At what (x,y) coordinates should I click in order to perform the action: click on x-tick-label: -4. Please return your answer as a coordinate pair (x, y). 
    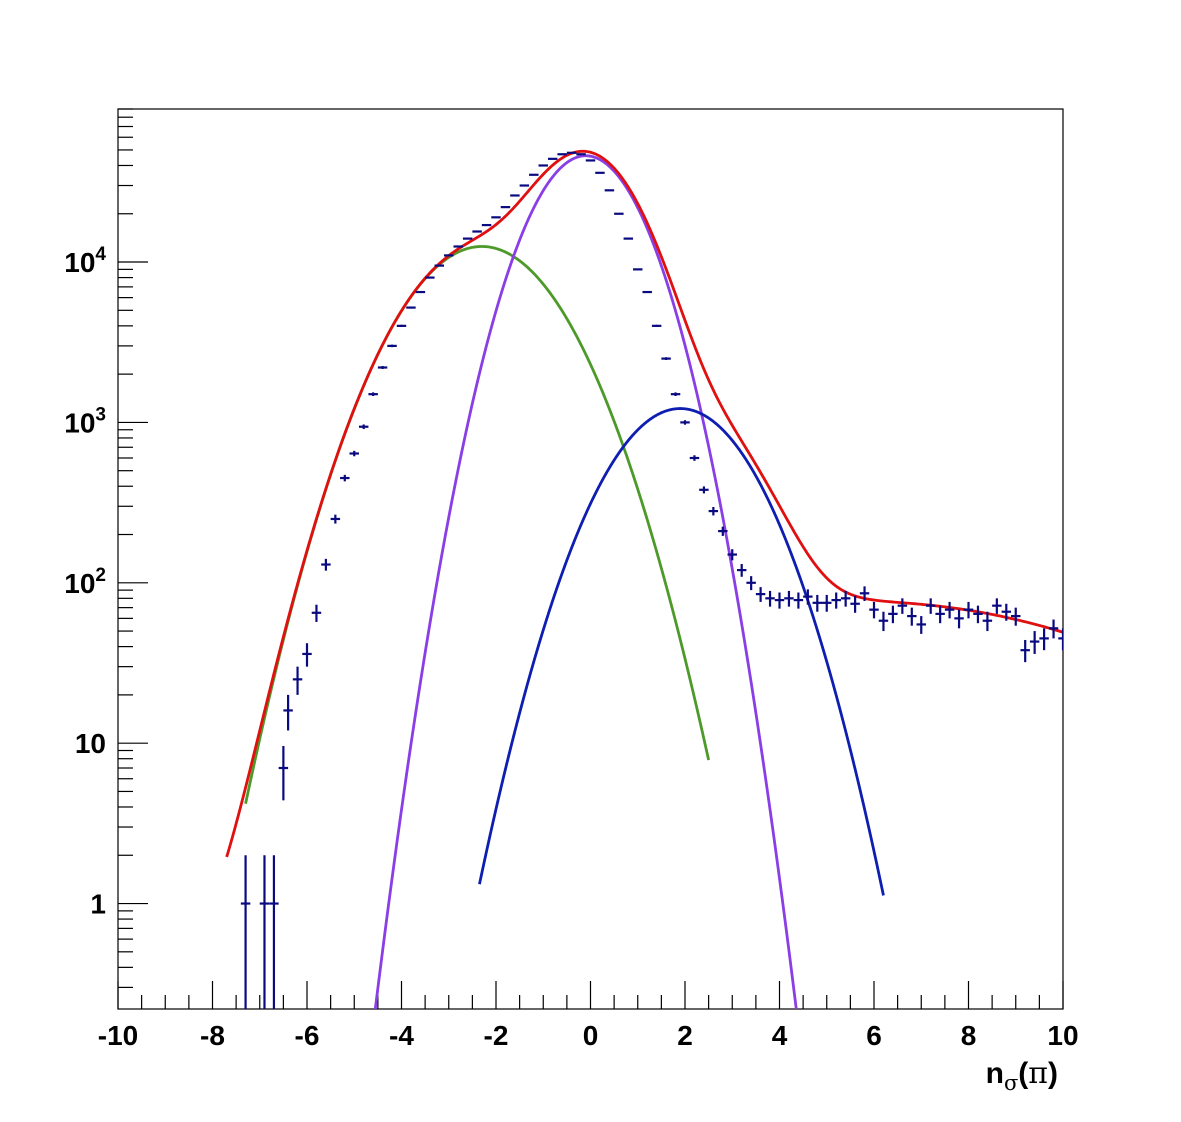
    Looking at the image, I should click on (401, 1035).